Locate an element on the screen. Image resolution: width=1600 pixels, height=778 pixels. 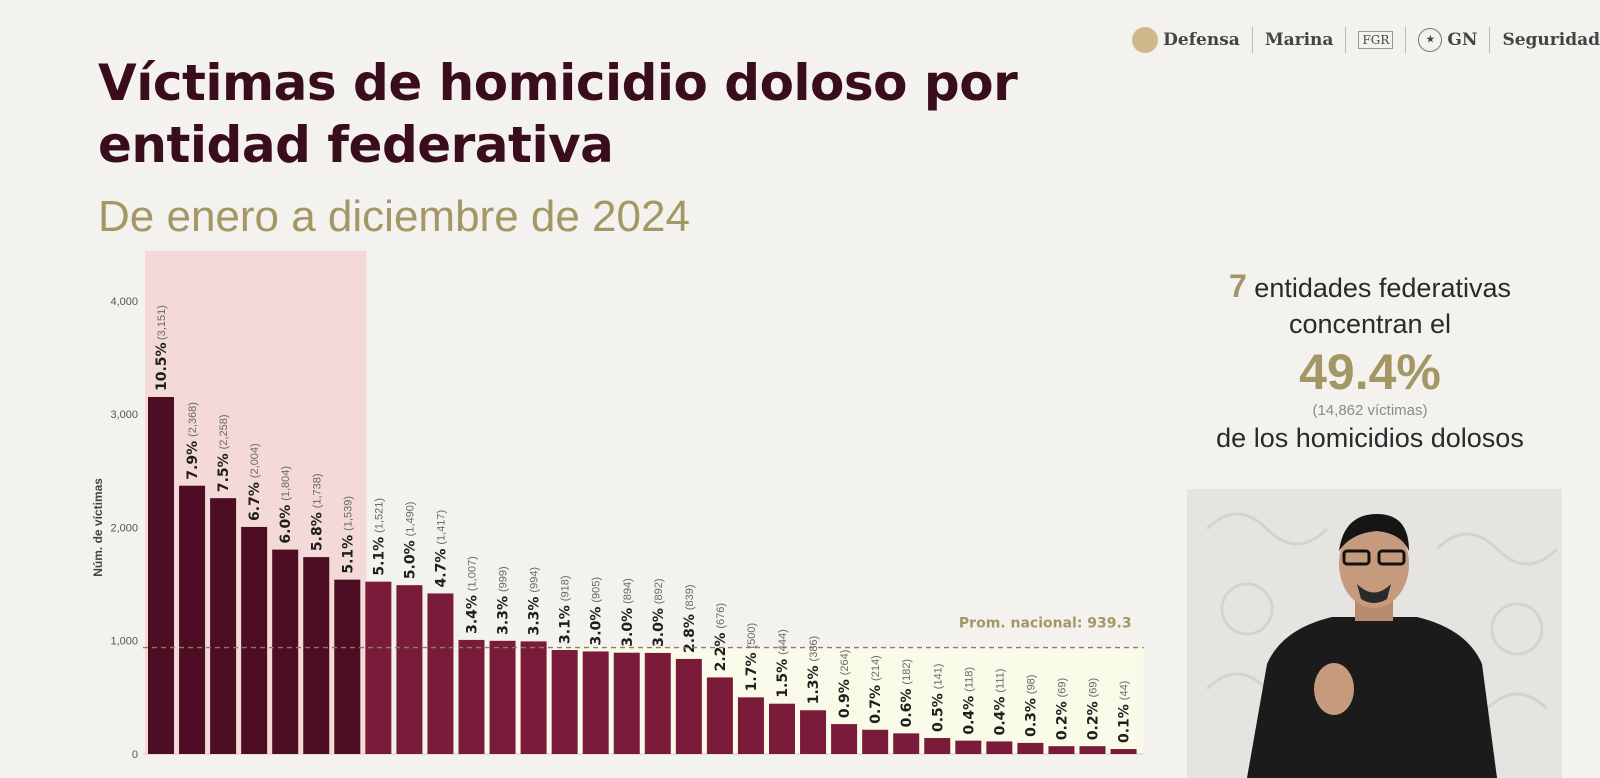
page-subtitle: De enero a diciembre de 2024 is located at coordinates (394, 216).